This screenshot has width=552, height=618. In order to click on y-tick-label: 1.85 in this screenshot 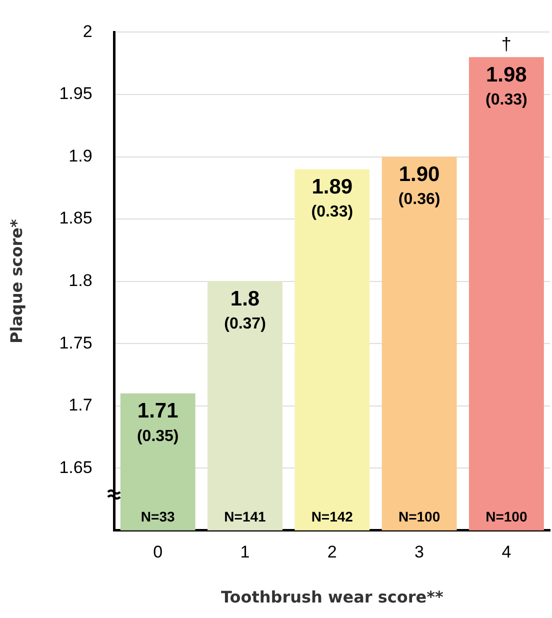, I will do `click(75, 218)`.